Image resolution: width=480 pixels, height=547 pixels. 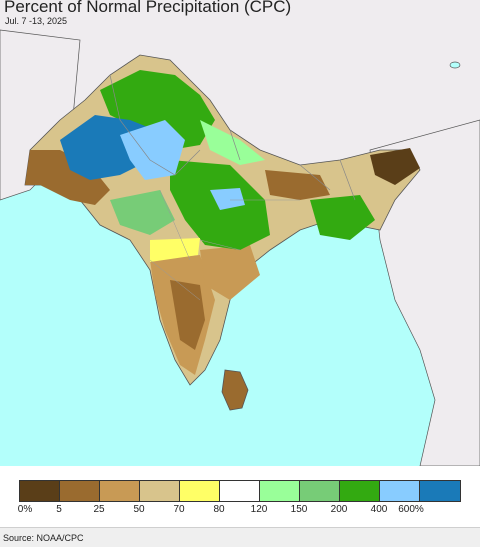 I want to click on legend-tick-label: 25, so click(x=99, y=509).